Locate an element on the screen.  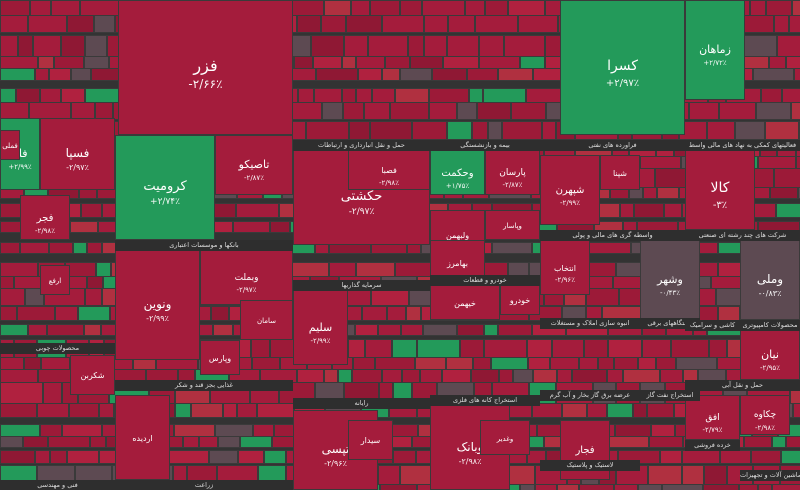
stock-tile-22: افق -۲/۷۹٪ is located at coordinates (712, 417).